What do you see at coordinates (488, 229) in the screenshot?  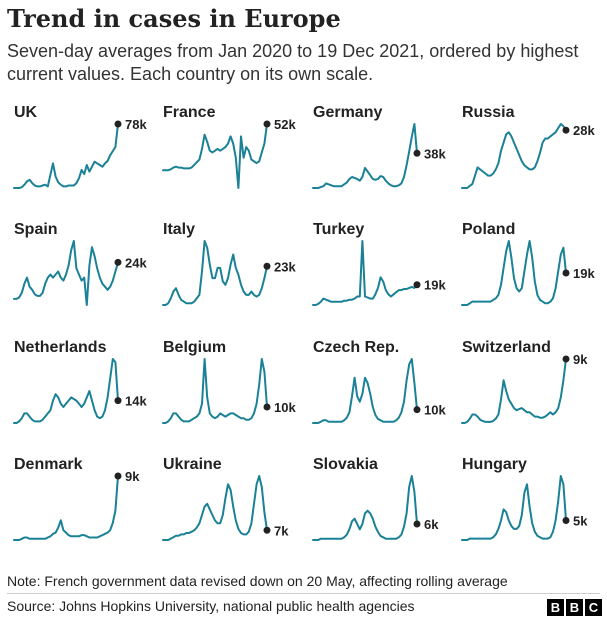 I see `panel-title: Poland` at bounding box center [488, 229].